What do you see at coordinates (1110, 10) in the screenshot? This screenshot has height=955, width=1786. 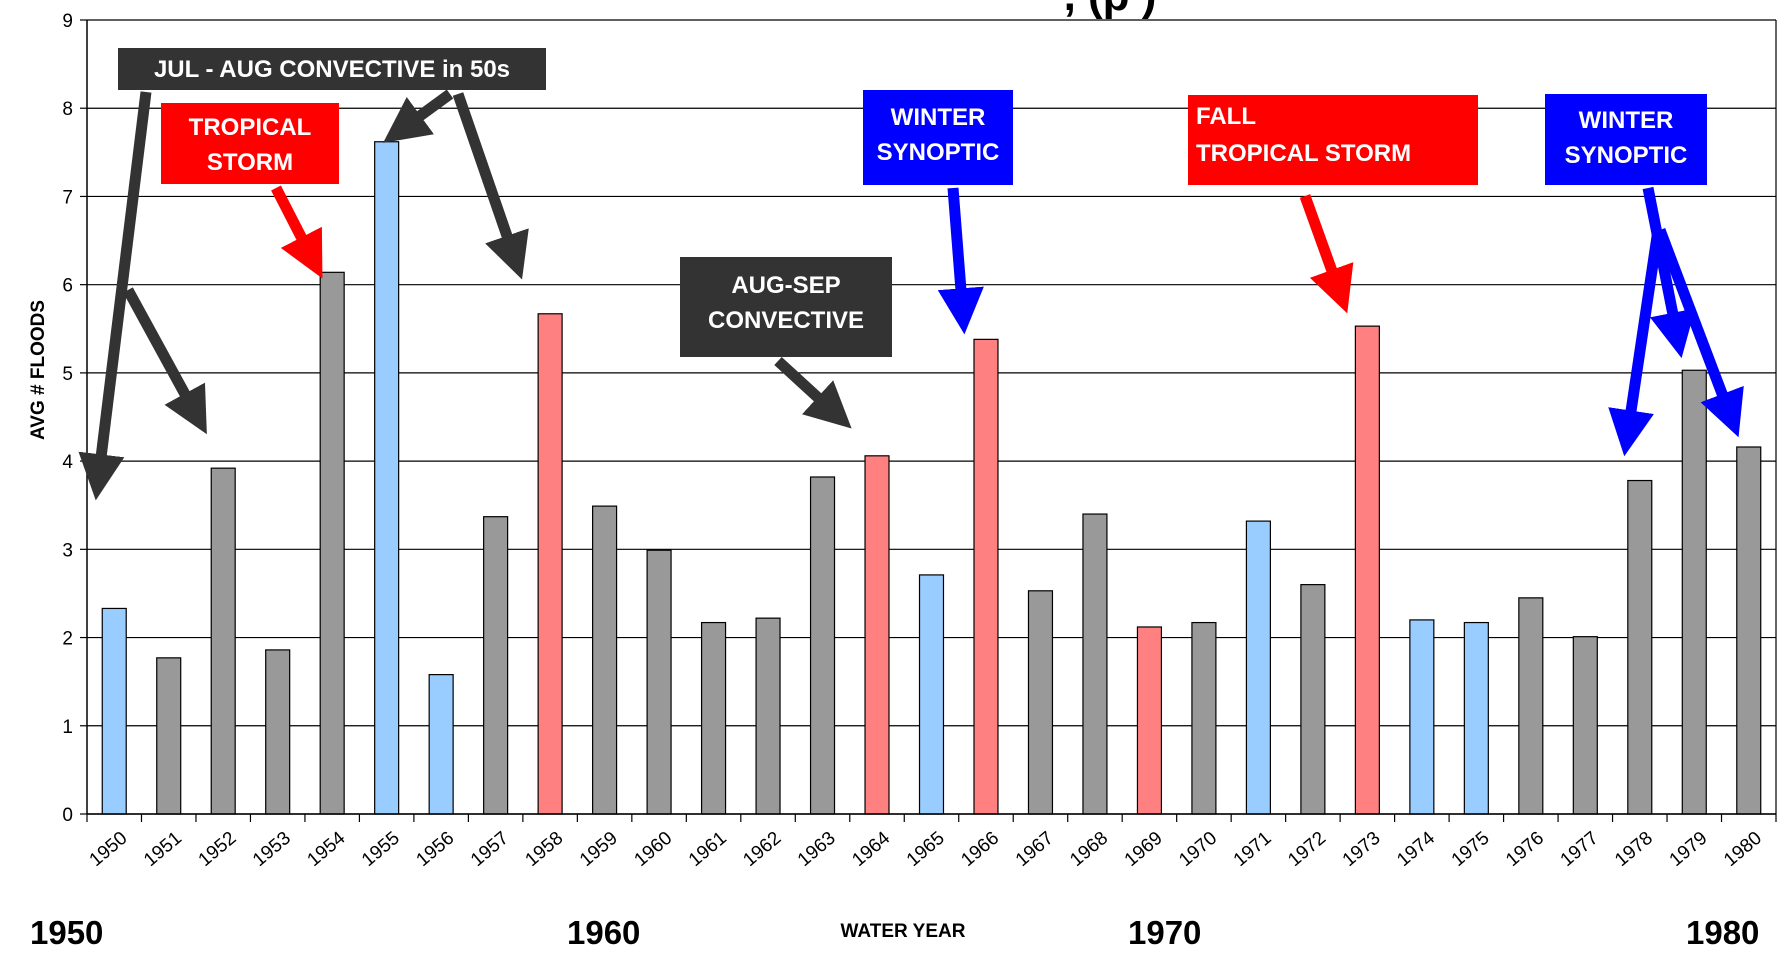 I see `chart-title: , (p )` at bounding box center [1110, 10].